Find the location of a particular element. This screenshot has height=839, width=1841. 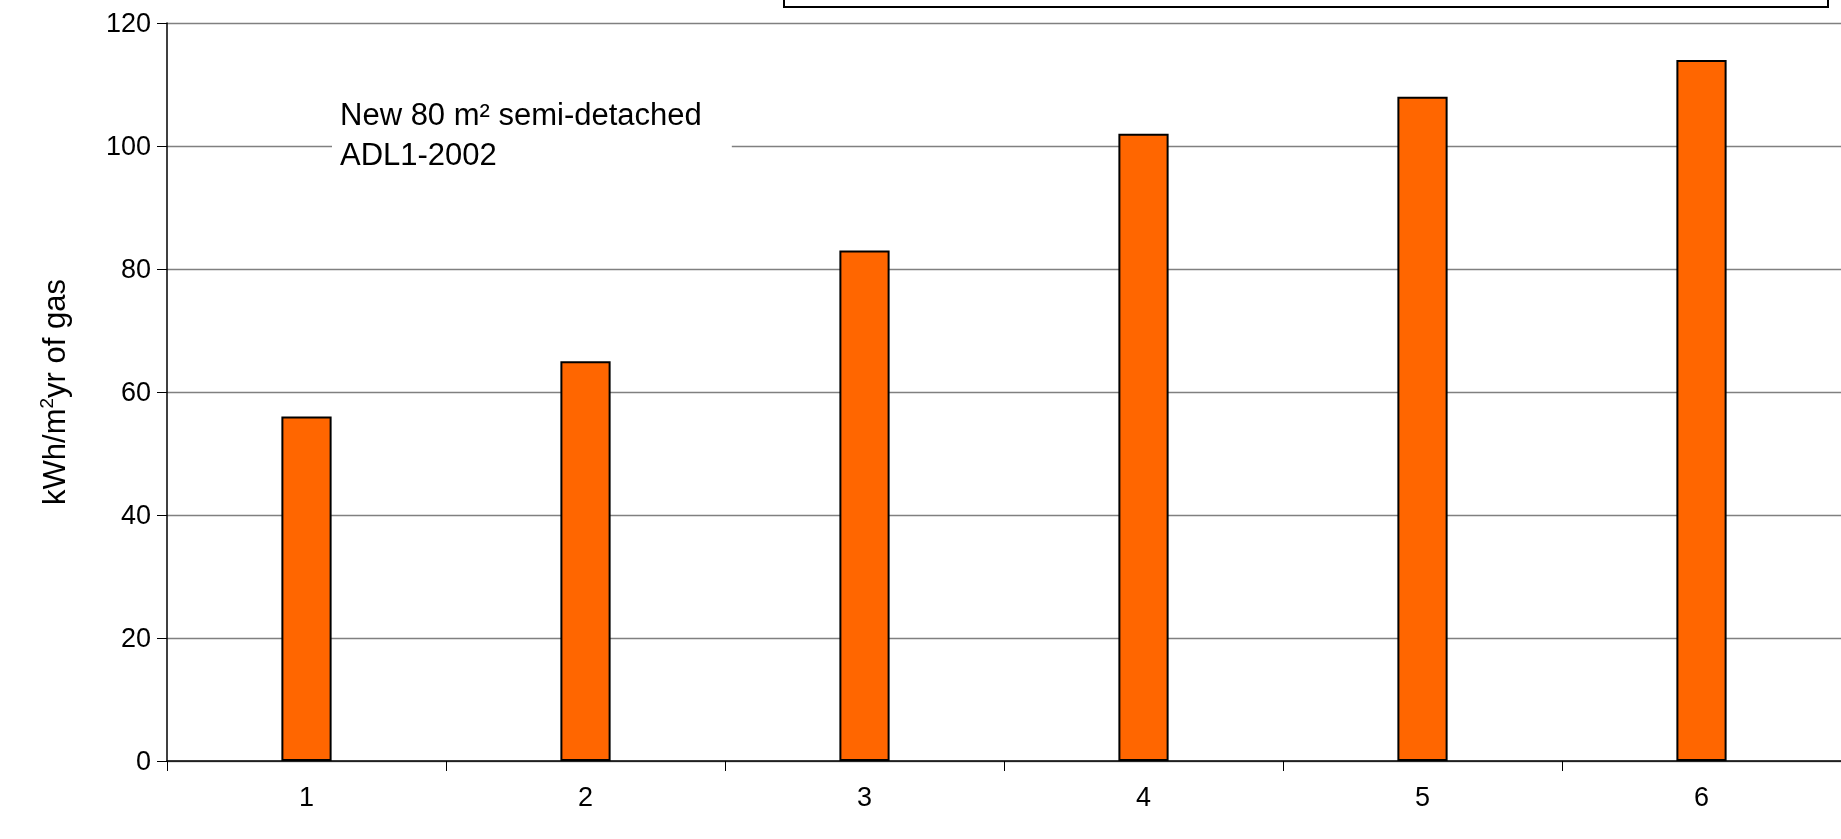

x-tick-label: 6 is located at coordinates (1701, 796).